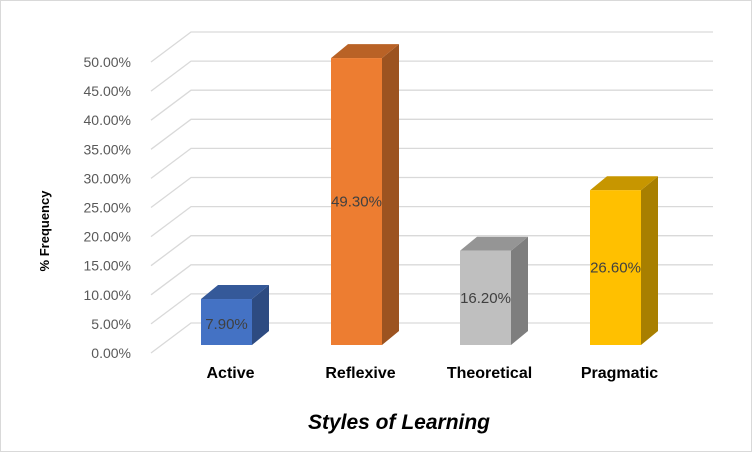  What do you see at coordinates (107, 208) in the screenshot?
I see `y-tick-label: 25.00%` at bounding box center [107, 208].